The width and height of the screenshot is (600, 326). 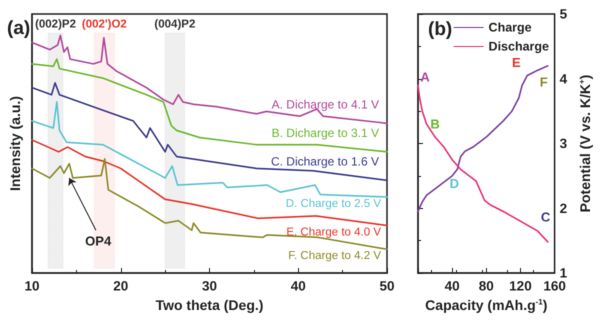 What do you see at coordinates (486, 286) in the screenshot?
I see `x-tick-label: 80` at bounding box center [486, 286].